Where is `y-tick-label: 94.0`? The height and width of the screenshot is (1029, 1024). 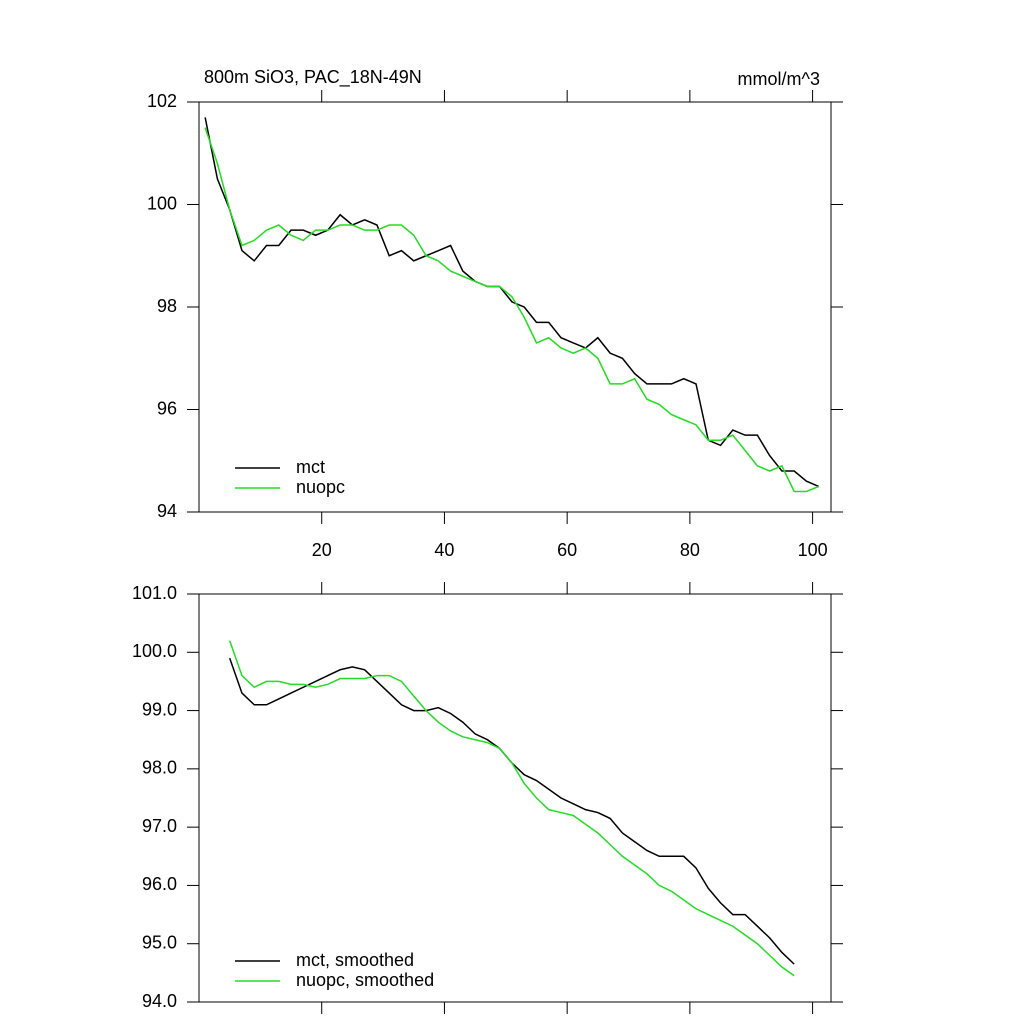 y-tick-label: 94.0 is located at coordinates (159, 1001).